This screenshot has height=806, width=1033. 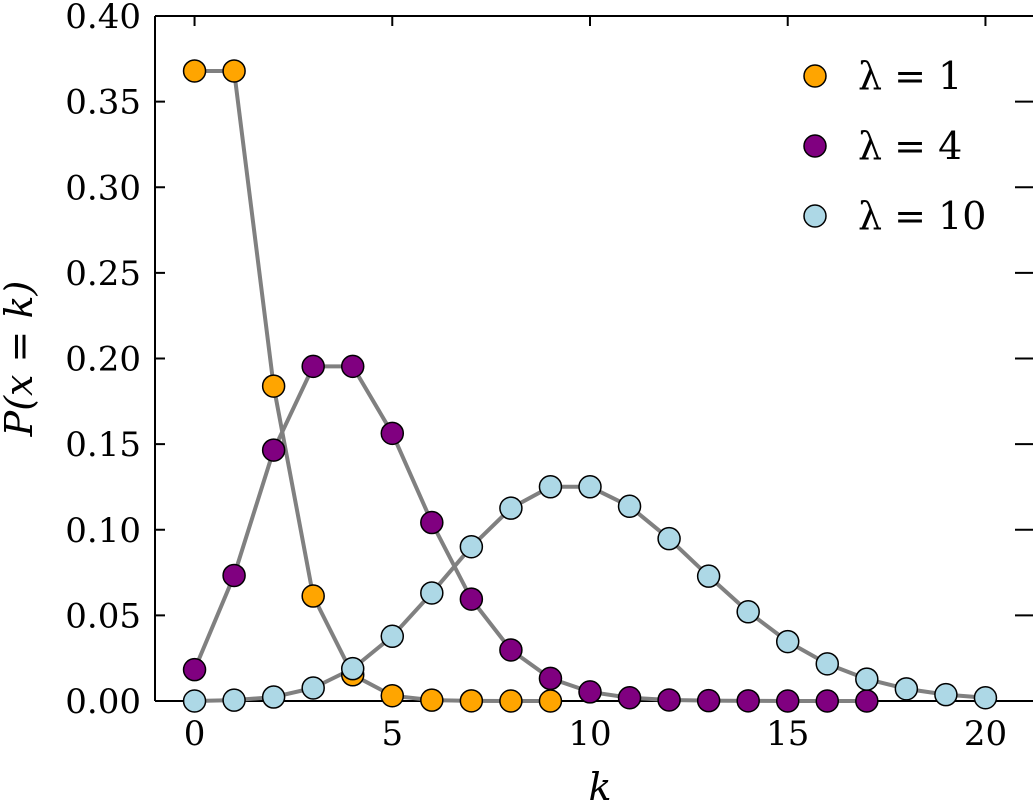 I want to click on x-tick-label: 10, so click(x=589, y=734).